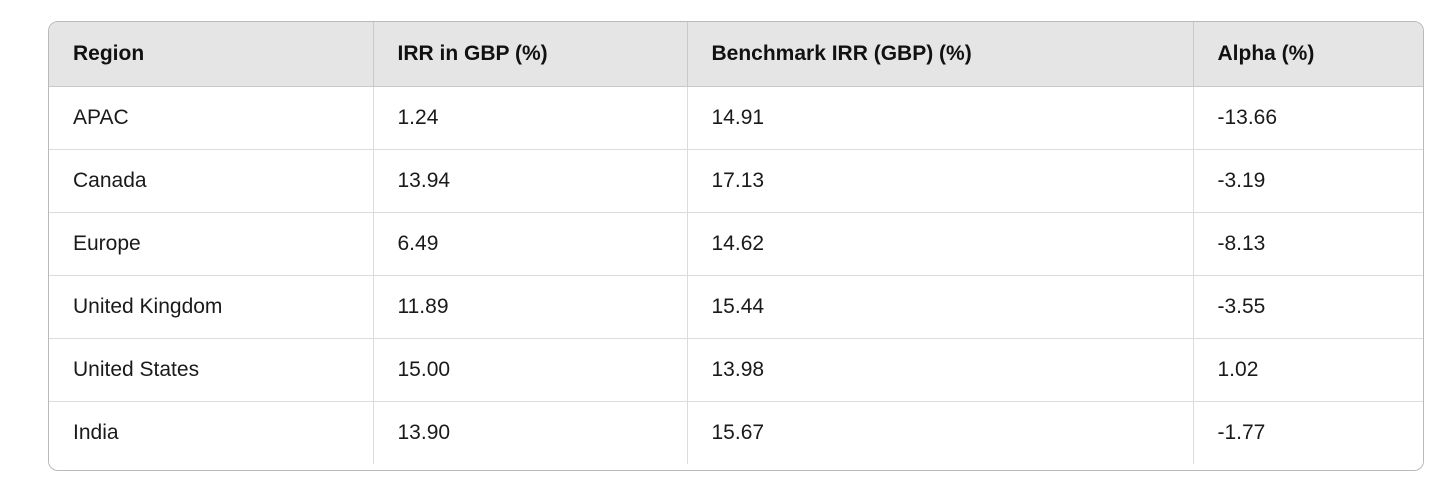 Image resolution: width=1456 pixels, height=487 pixels. Describe the element at coordinates (940, 432) in the screenshot. I see `cell-benchmark-irr: 15.67` at that location.